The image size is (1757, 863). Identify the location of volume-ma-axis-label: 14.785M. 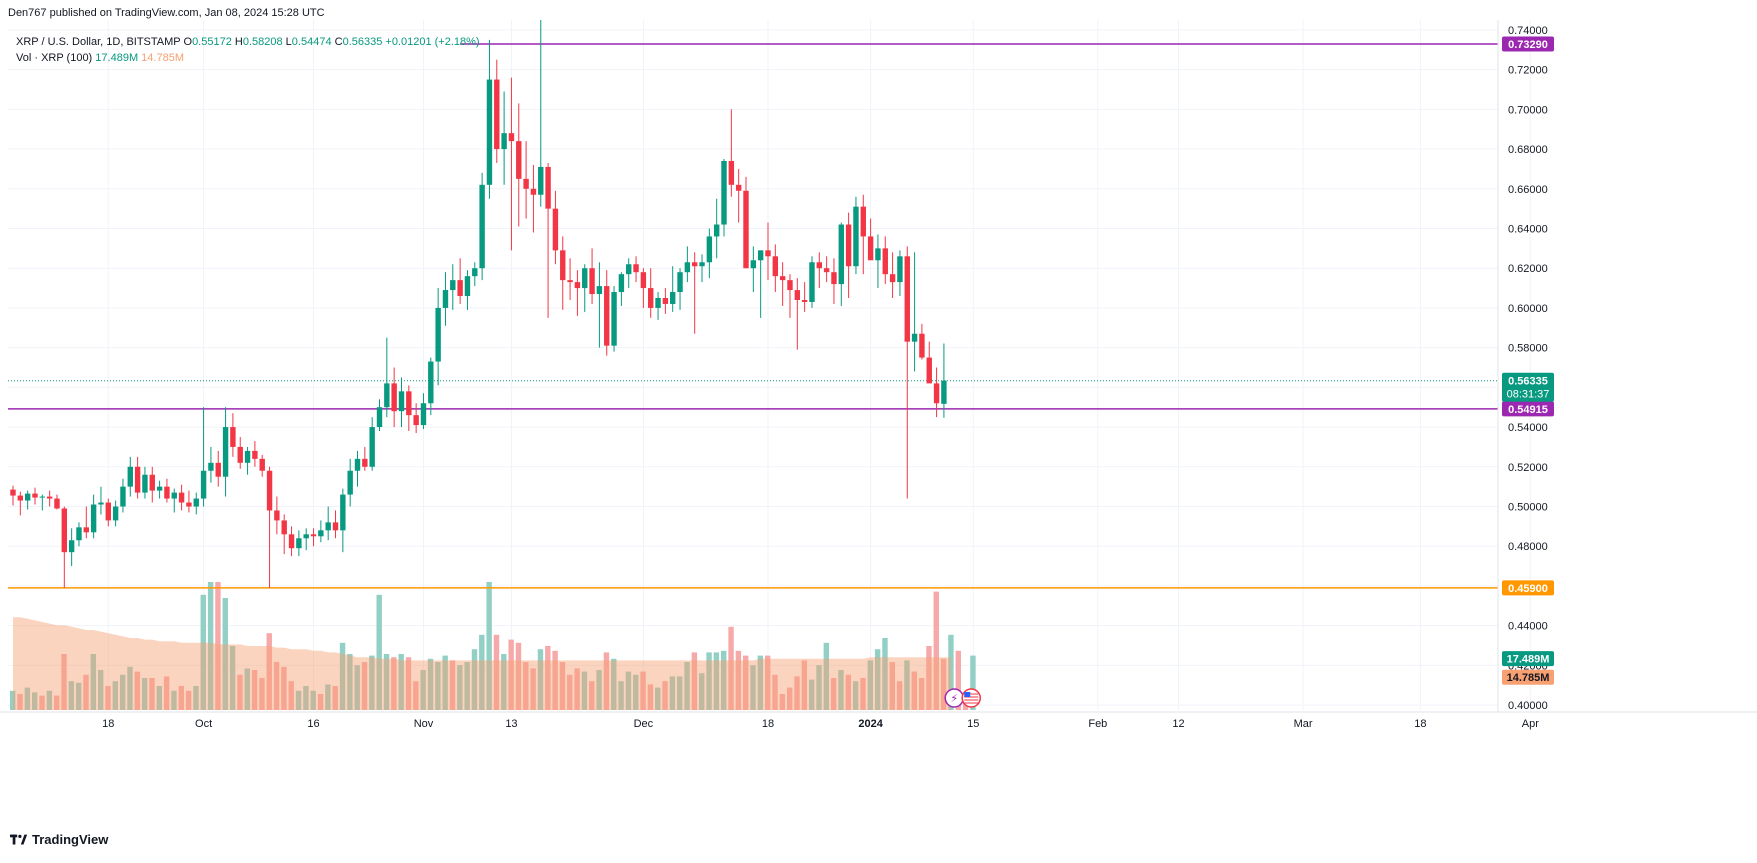
(1528, 678).